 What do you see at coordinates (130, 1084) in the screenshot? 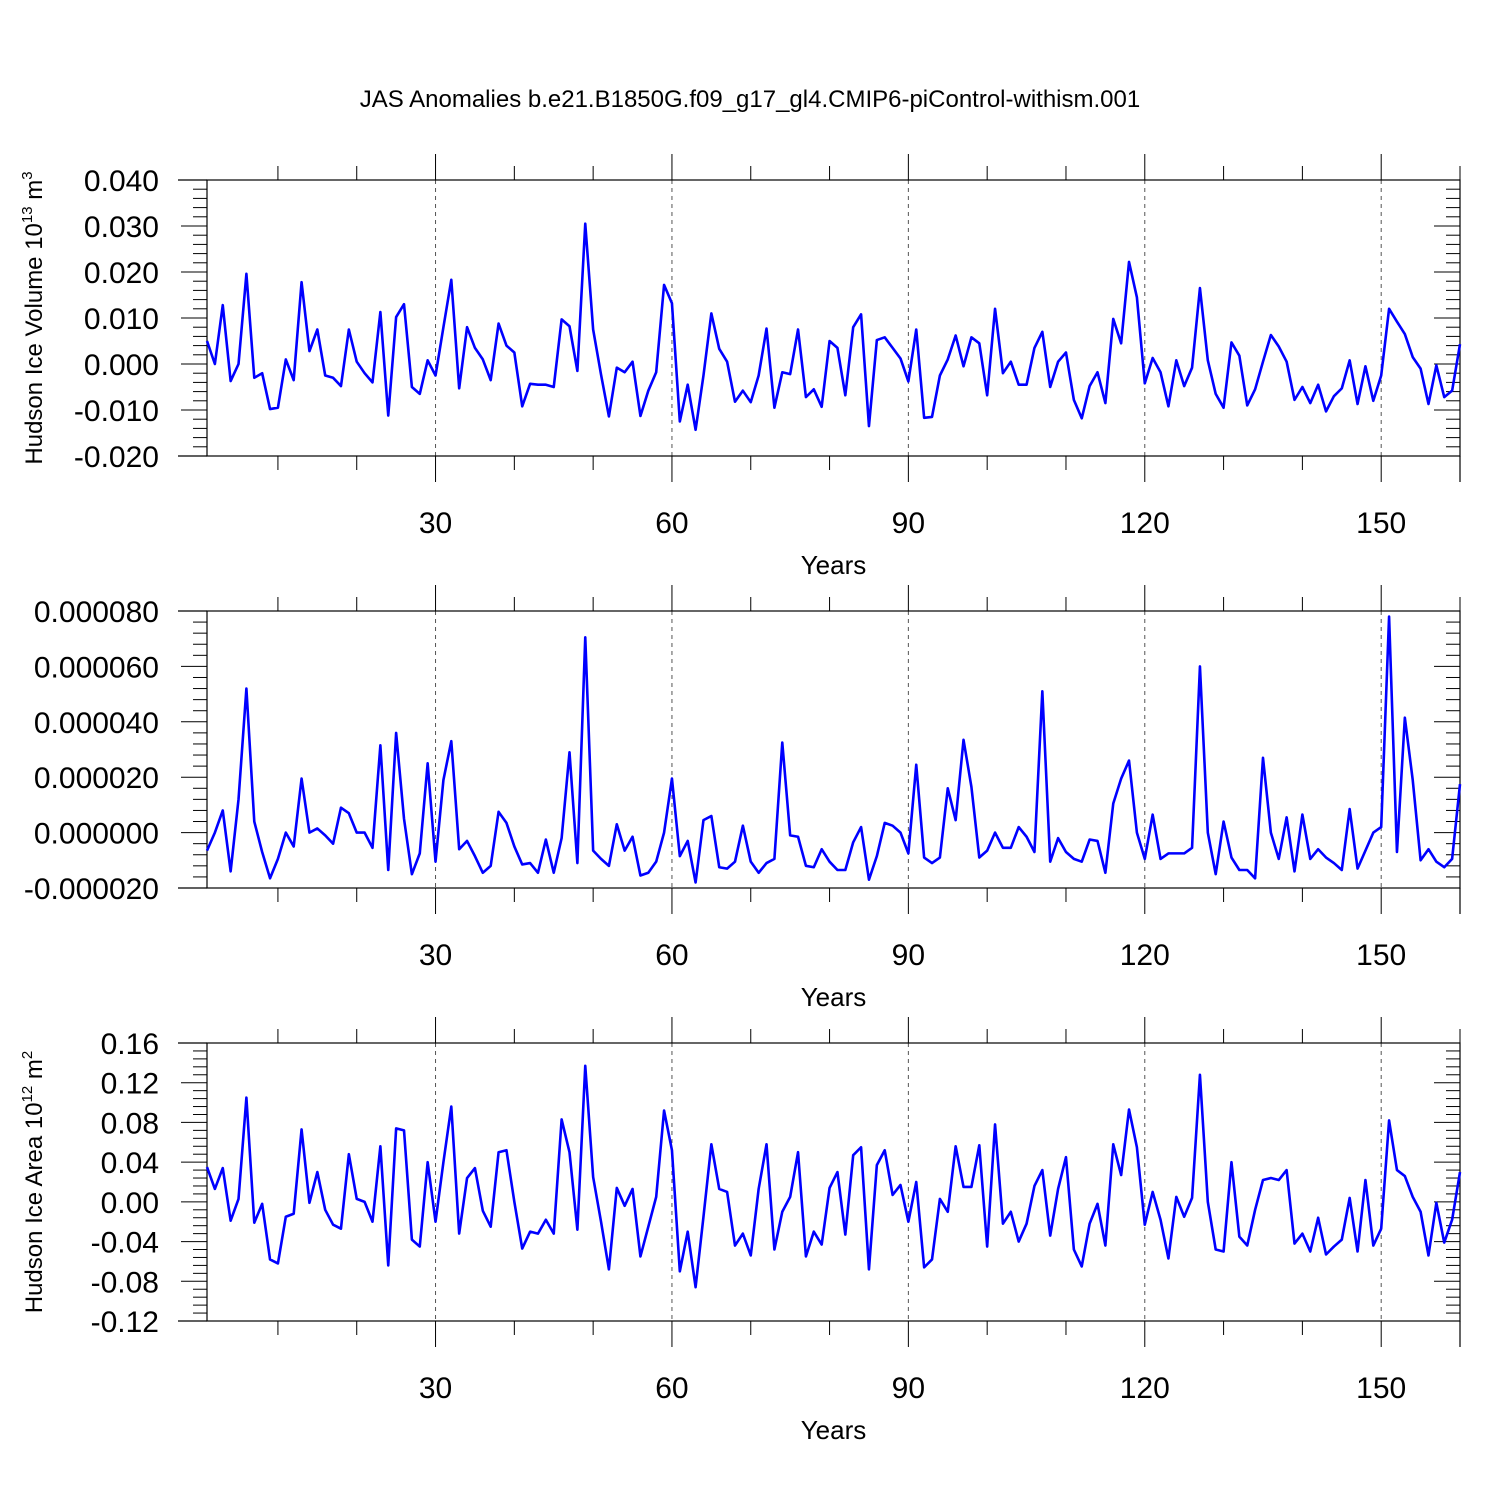
I see `y-tick-label: 0.12` at bounding box center [130, 1084].